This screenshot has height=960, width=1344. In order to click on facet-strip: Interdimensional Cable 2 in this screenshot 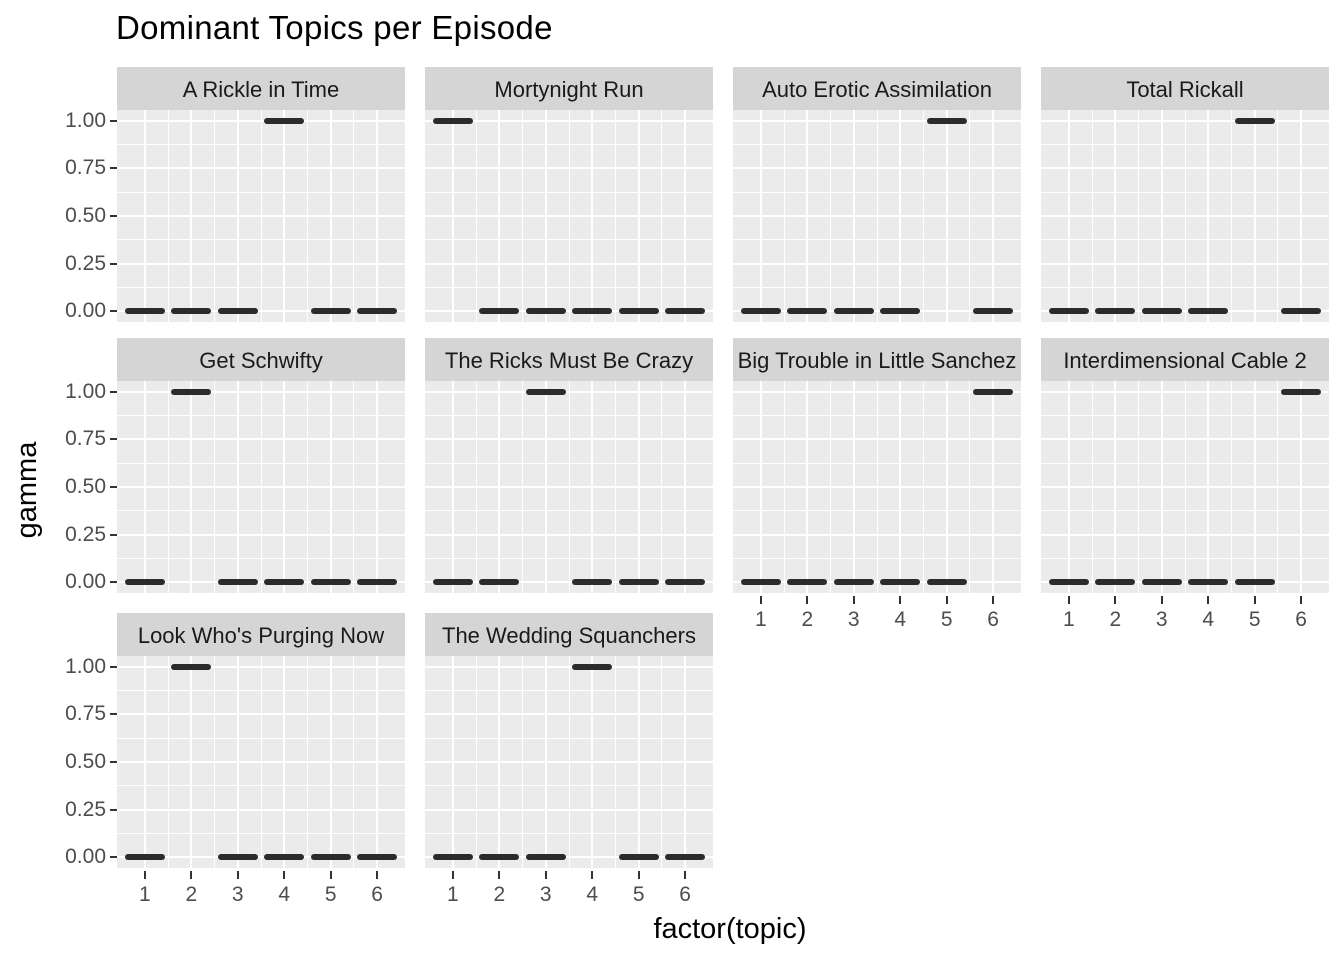, I will do `click(1185, 359)`.